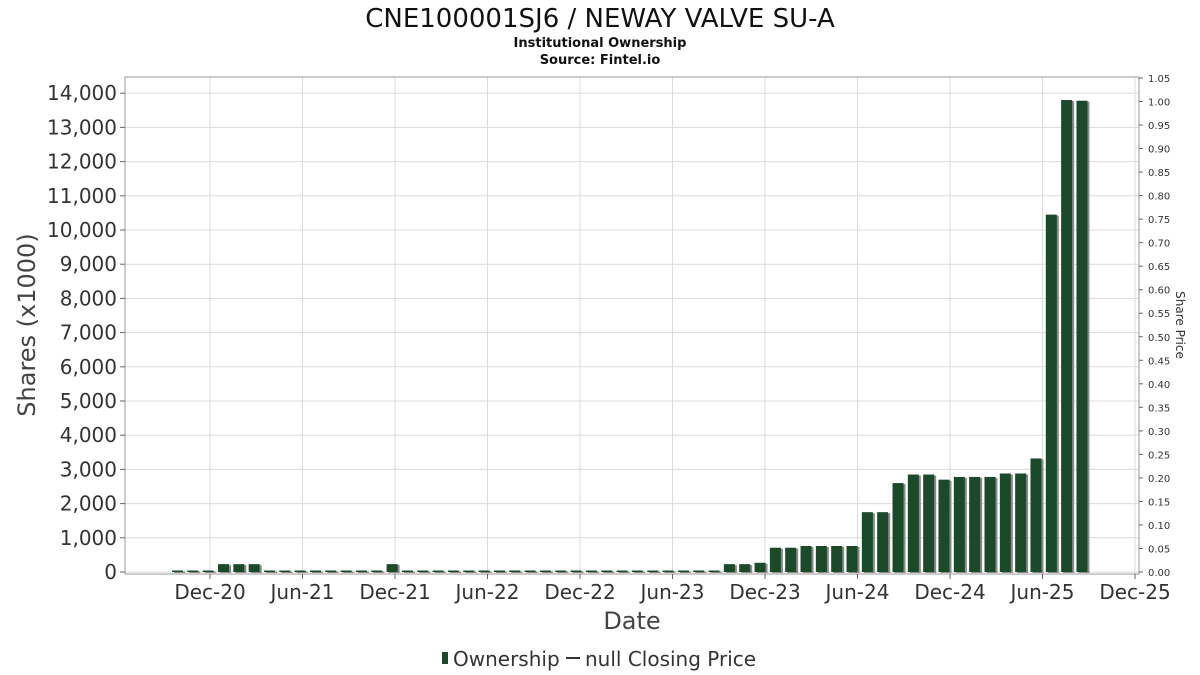  I want to click on x-tick-label: Dec-23, so click(764, 592).